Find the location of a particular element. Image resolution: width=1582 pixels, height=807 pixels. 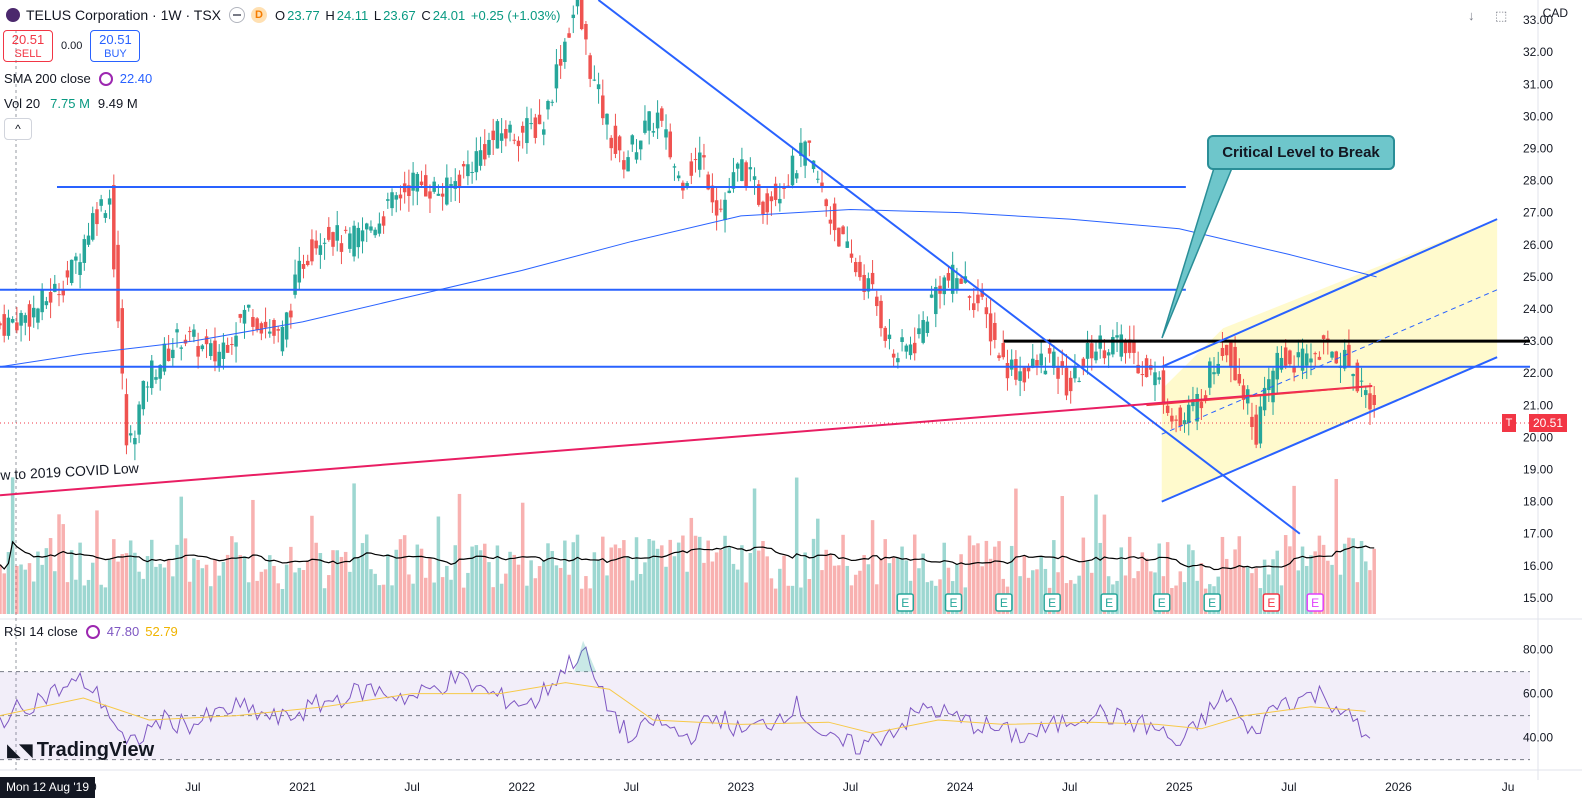

rsi-legend: RSI 14 close 47.80 52.79 is located at coordinates (91, 631).